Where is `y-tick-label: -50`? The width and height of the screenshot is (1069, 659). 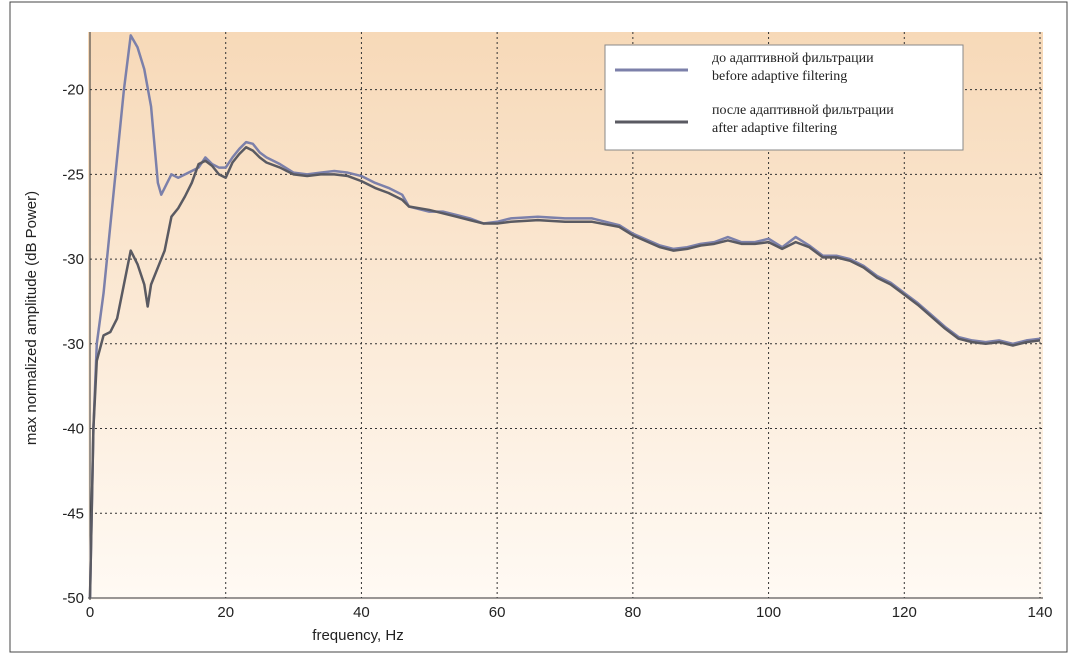 y-tick-label: -50 is located at coordinates (73, 598).